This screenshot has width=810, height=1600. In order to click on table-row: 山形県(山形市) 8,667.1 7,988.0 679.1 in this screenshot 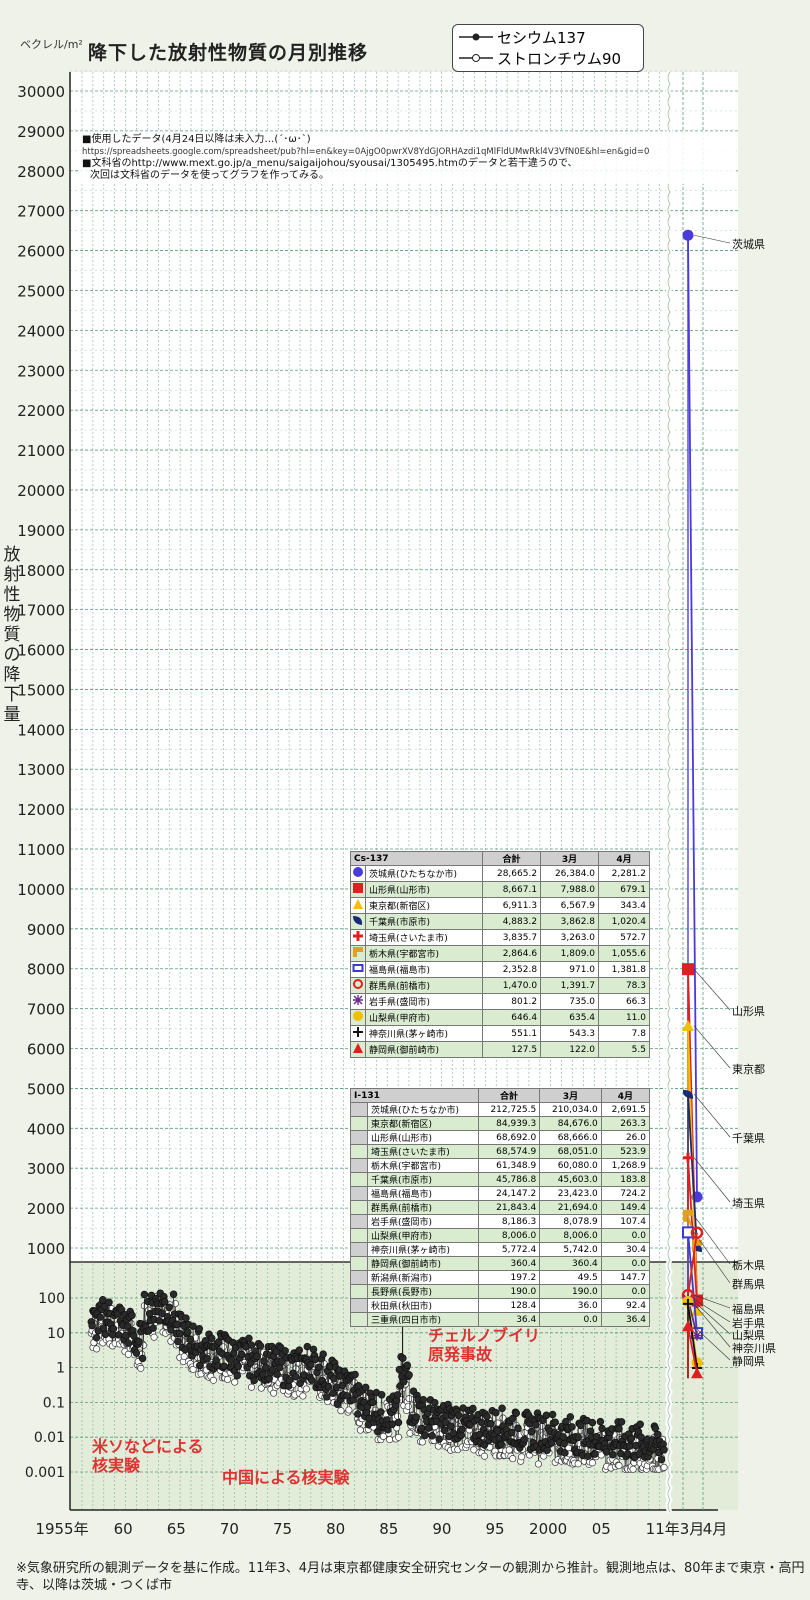, I will do `click(500, 889)`.